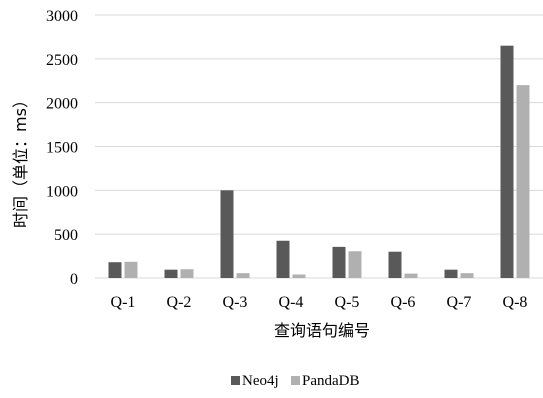 This screenshot has width=543, height=398. Describe the element at coordinates (62, 60) in the screenshot. I see `y-tick-label: 2500` at that location.